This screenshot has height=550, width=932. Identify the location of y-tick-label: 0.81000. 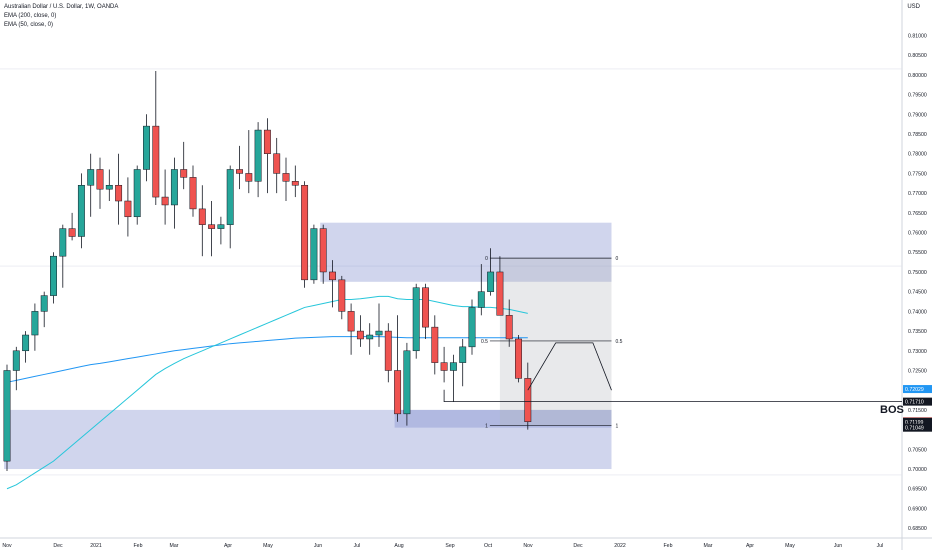
(917, 36).